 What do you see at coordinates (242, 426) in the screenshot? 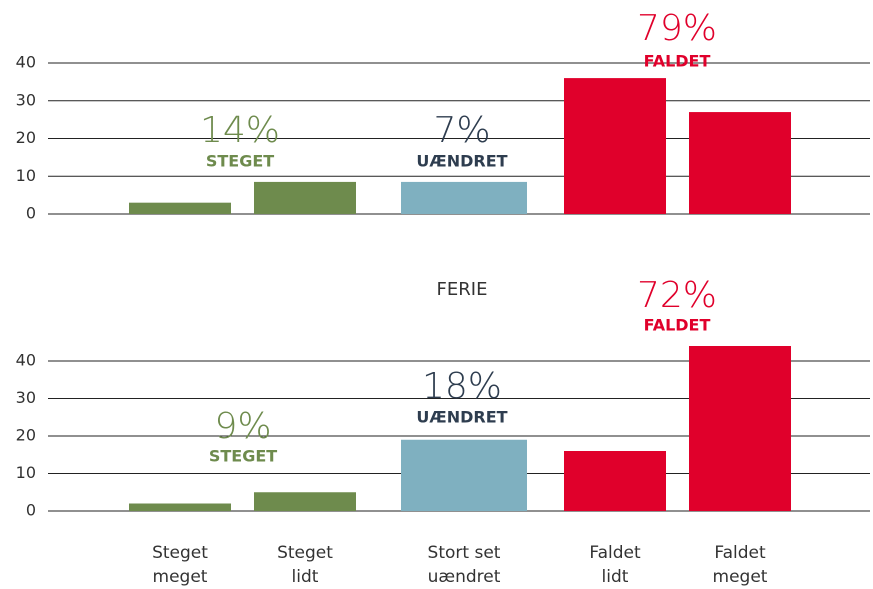
I see `annotation-value: 9%` at bounding box center [242, 426].